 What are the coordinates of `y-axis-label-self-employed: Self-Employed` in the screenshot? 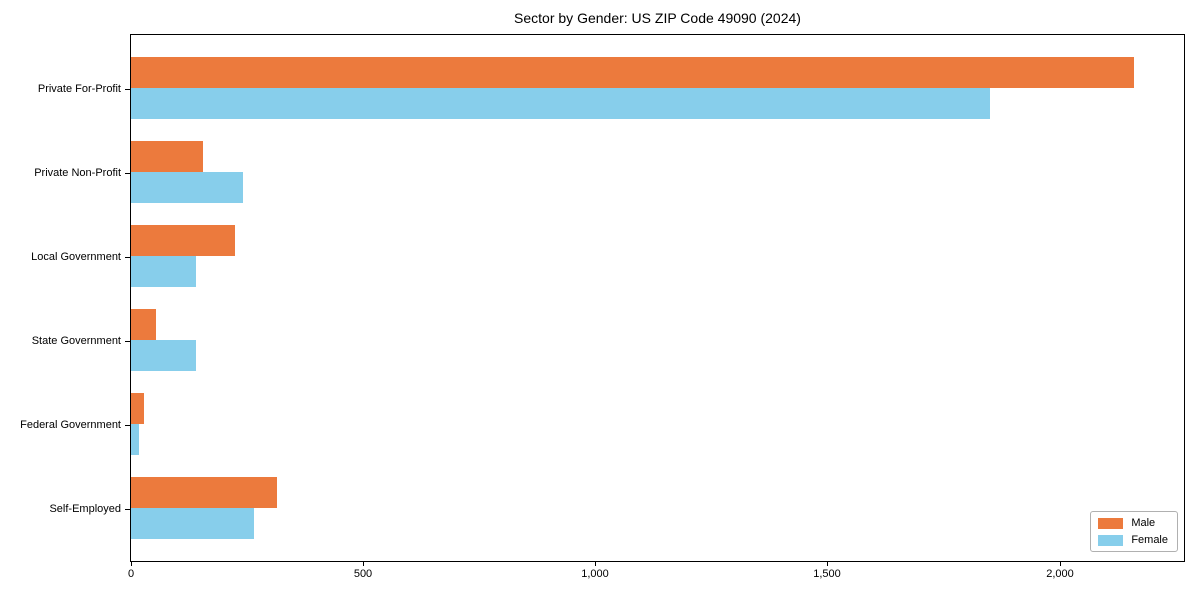 It's located at (85, 509).